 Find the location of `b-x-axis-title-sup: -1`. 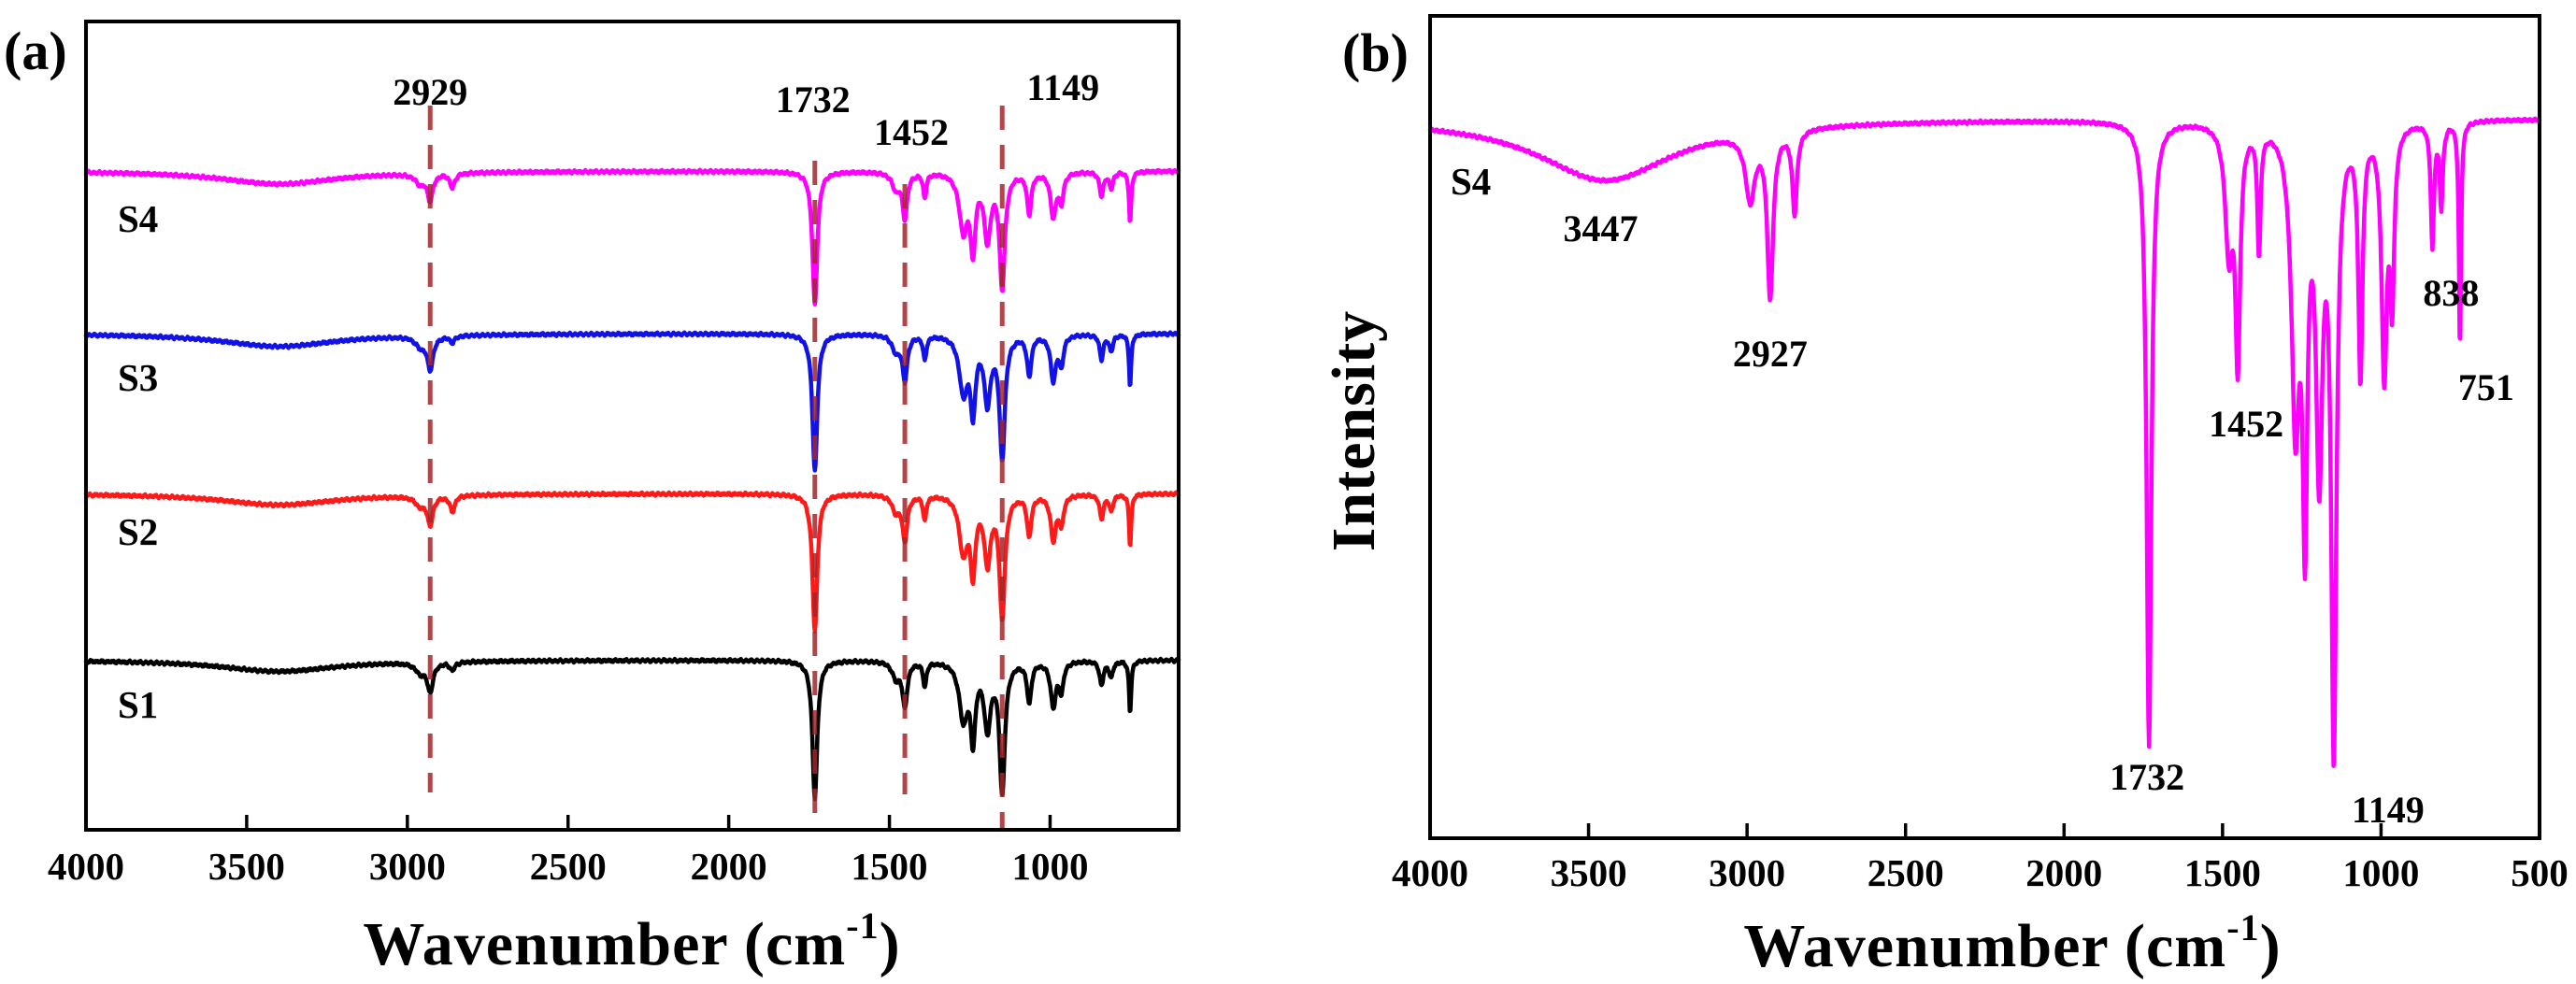

b-x-axis-title-sup: -1 is located at coordinates (2242, 927).